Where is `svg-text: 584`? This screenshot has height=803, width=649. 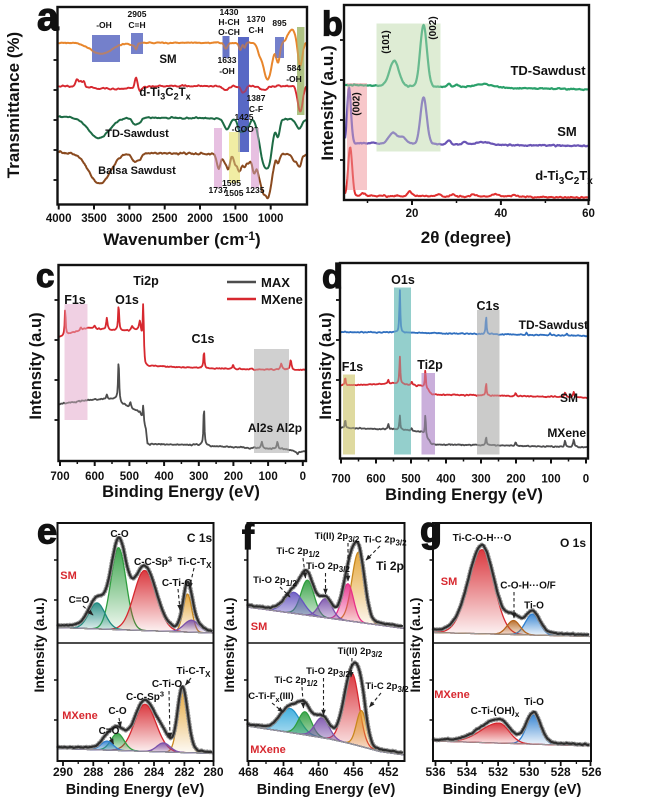 svg-text: 584 is located at coordinates (294, 68).